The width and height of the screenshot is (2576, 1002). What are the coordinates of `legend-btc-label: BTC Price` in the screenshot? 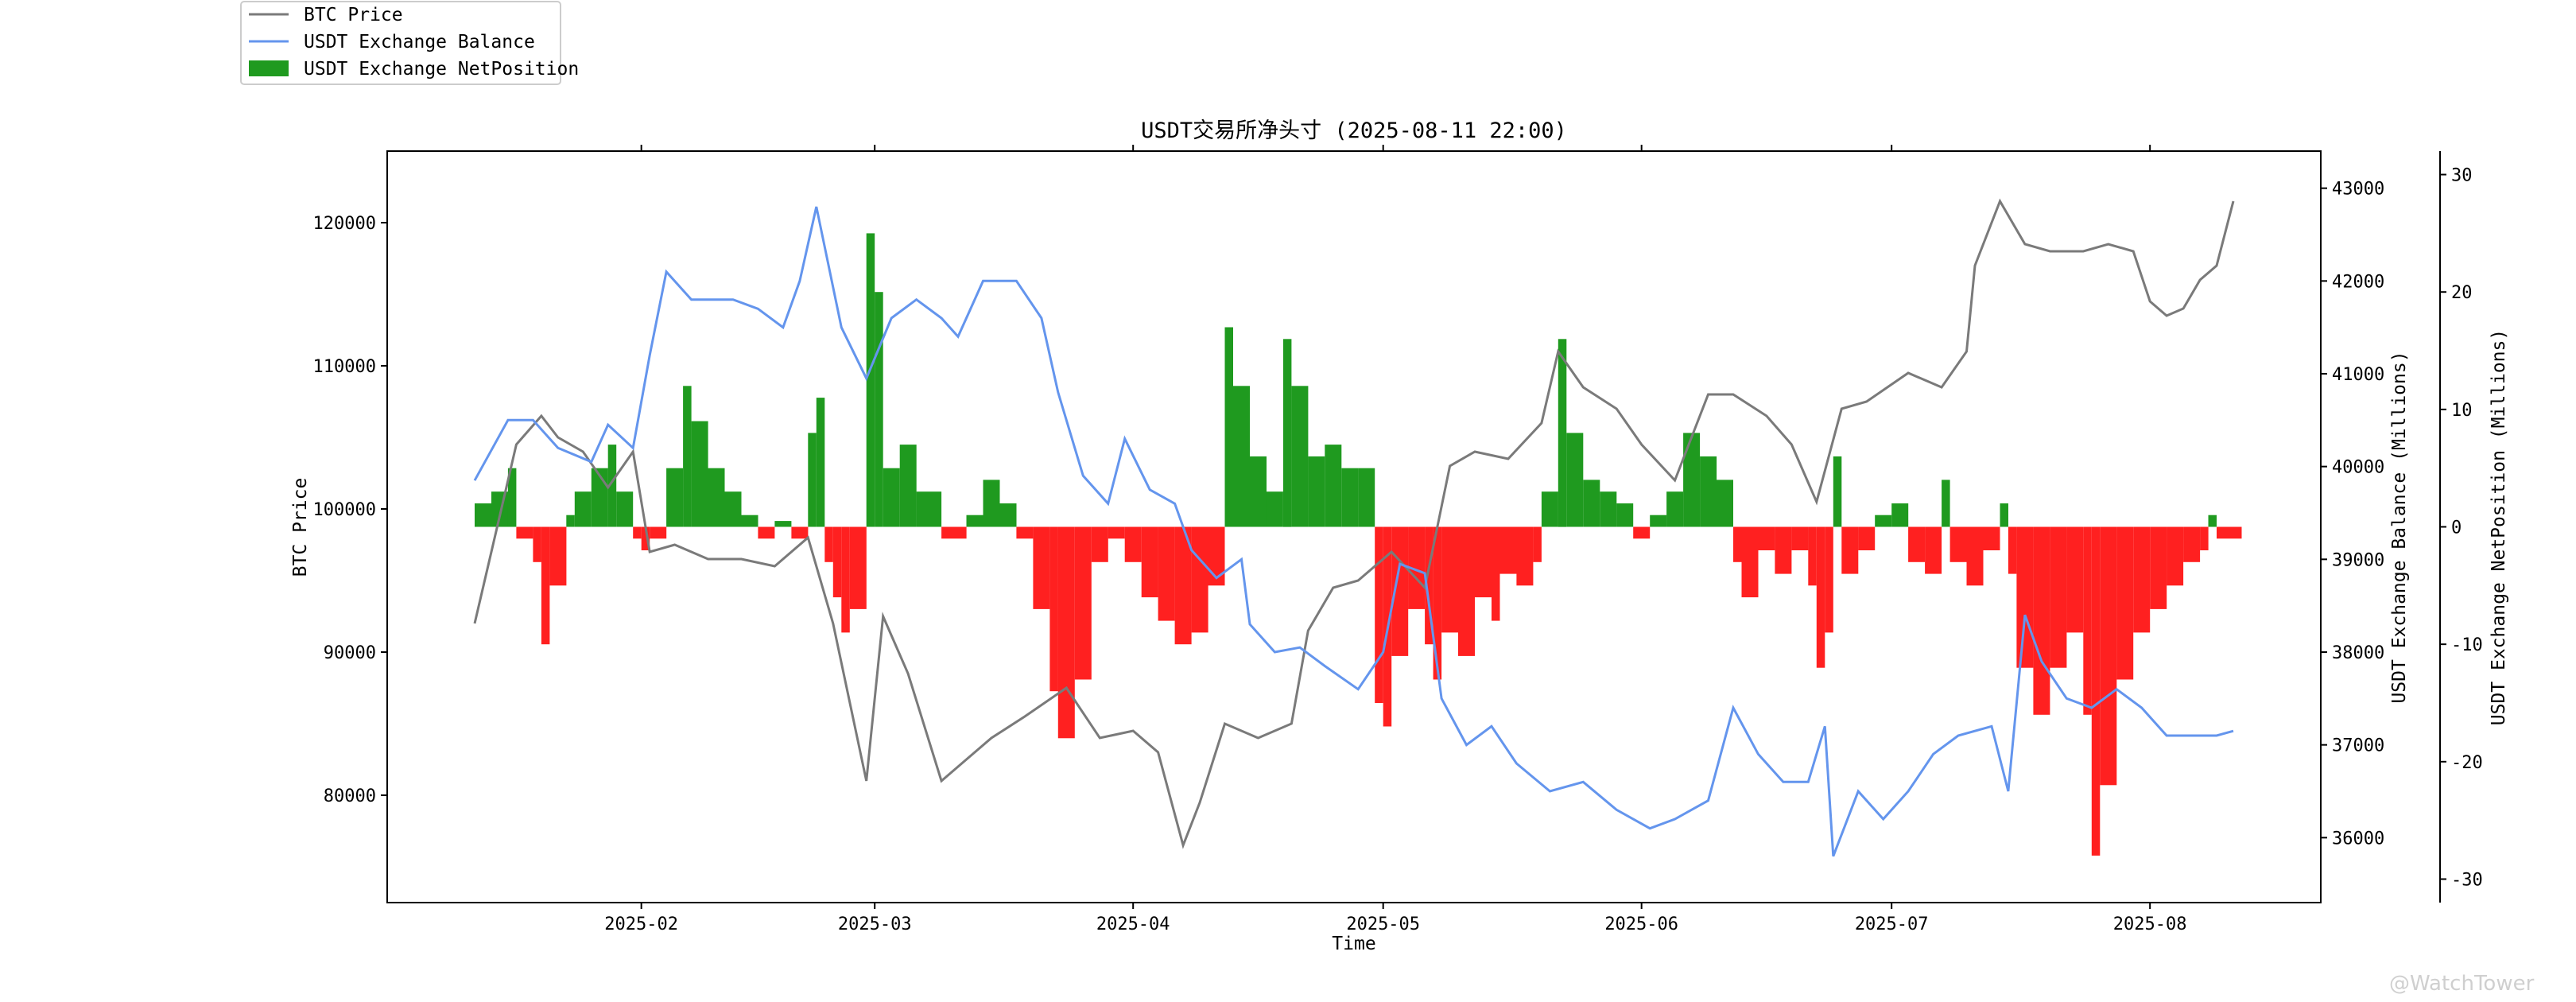 It's located at (353, 15).